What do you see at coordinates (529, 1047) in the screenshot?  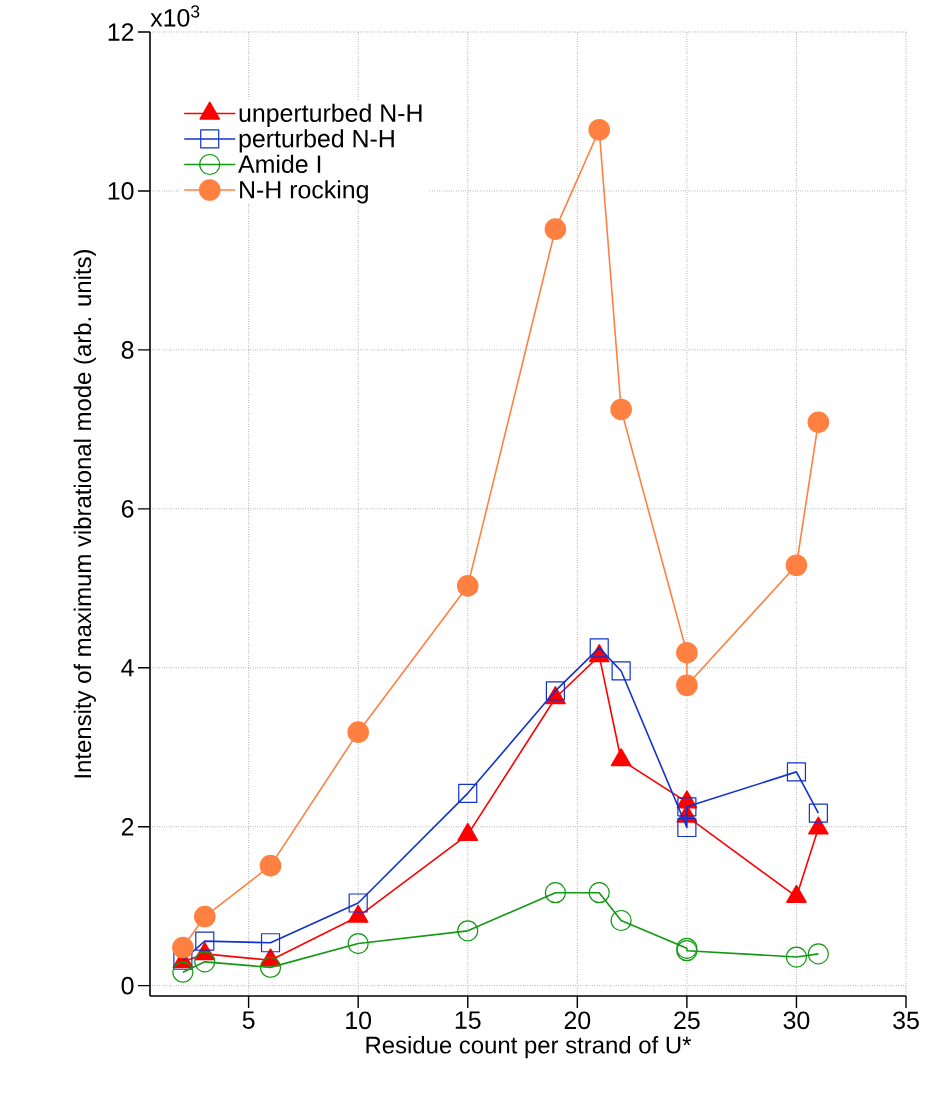 I see `x-axis-title: Residue count per strand of U*` at bounding box center [529, 1047].